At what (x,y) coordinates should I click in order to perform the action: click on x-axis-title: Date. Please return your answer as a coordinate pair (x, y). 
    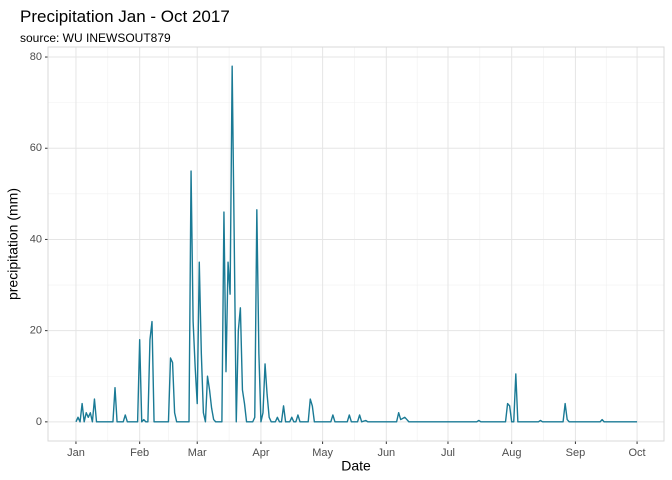
    Looking at the image, I should click on (356, 466).